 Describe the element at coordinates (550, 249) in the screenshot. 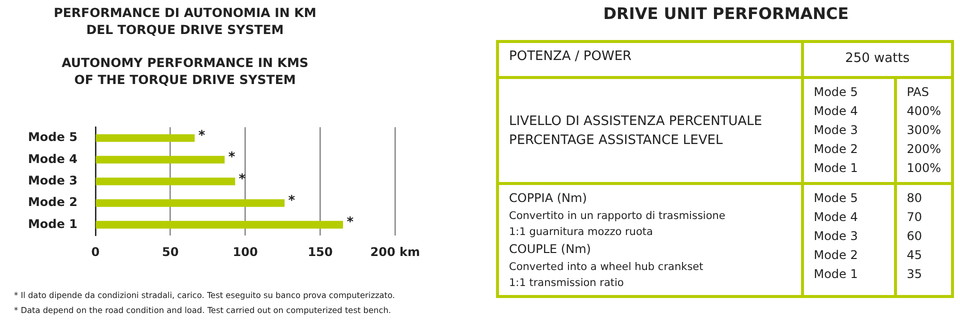

I see `text: COUPLE (Nm)` at that location.